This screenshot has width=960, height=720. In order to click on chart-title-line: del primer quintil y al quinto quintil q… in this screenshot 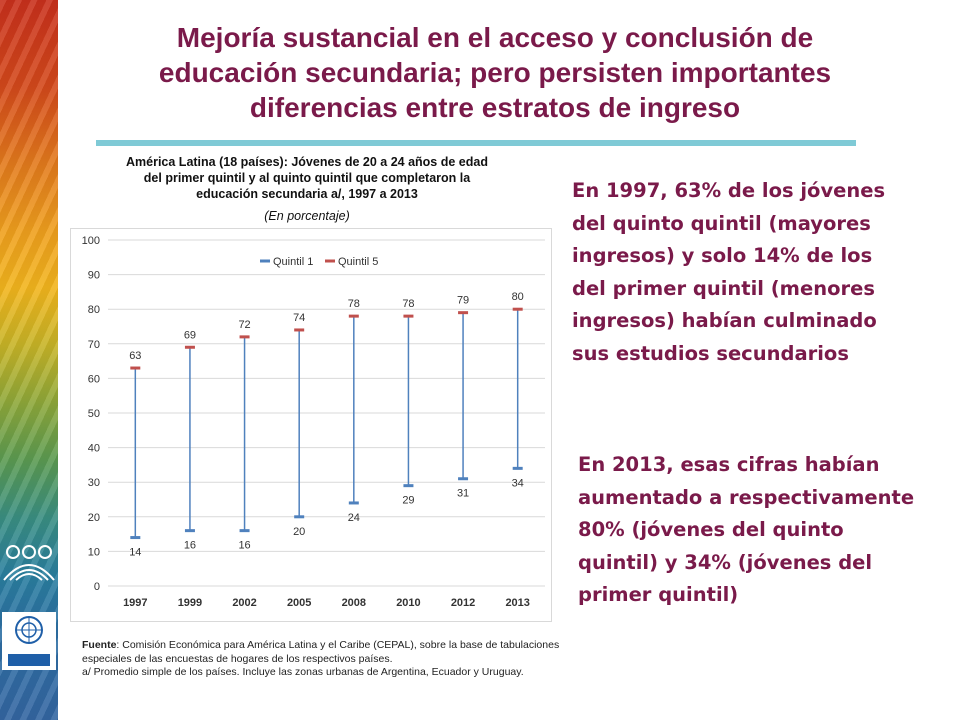, I will do `click(307, 178)`.